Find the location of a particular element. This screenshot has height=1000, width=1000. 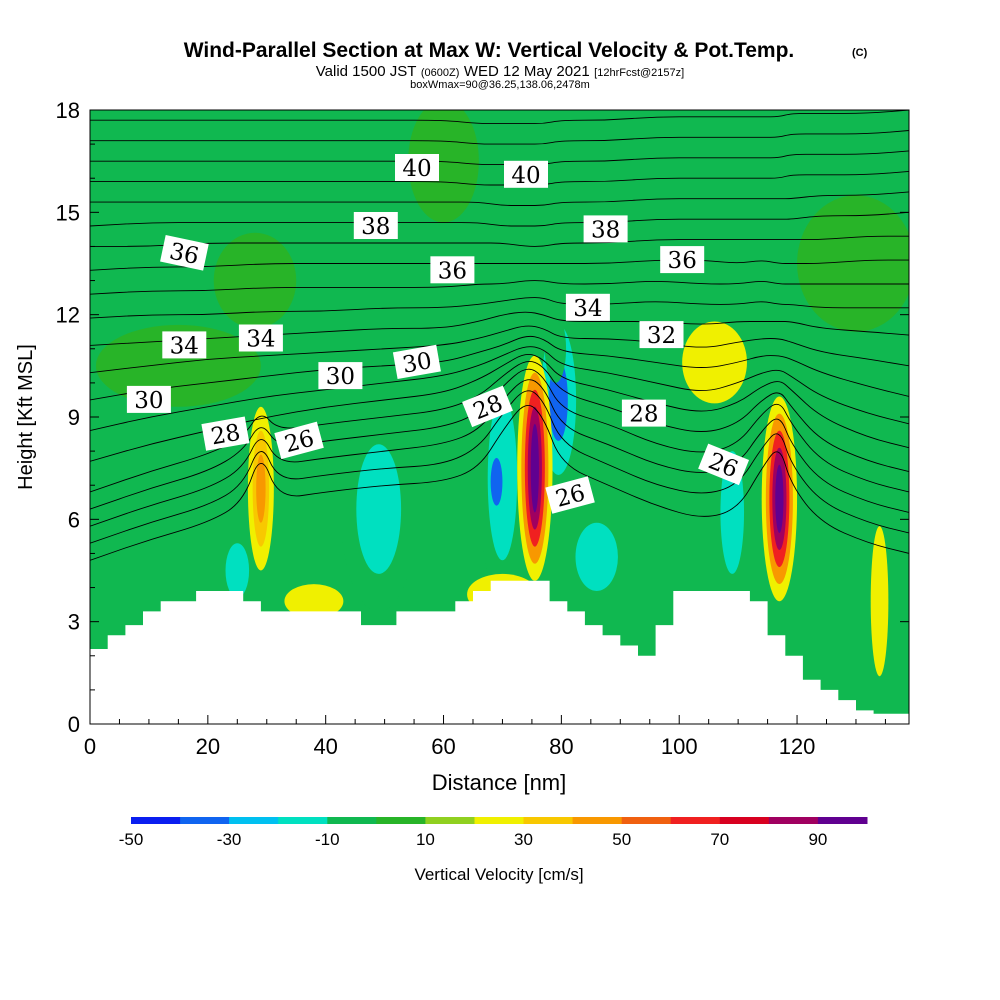

contour-label-text: 28 is located at coordinates (643, 415).